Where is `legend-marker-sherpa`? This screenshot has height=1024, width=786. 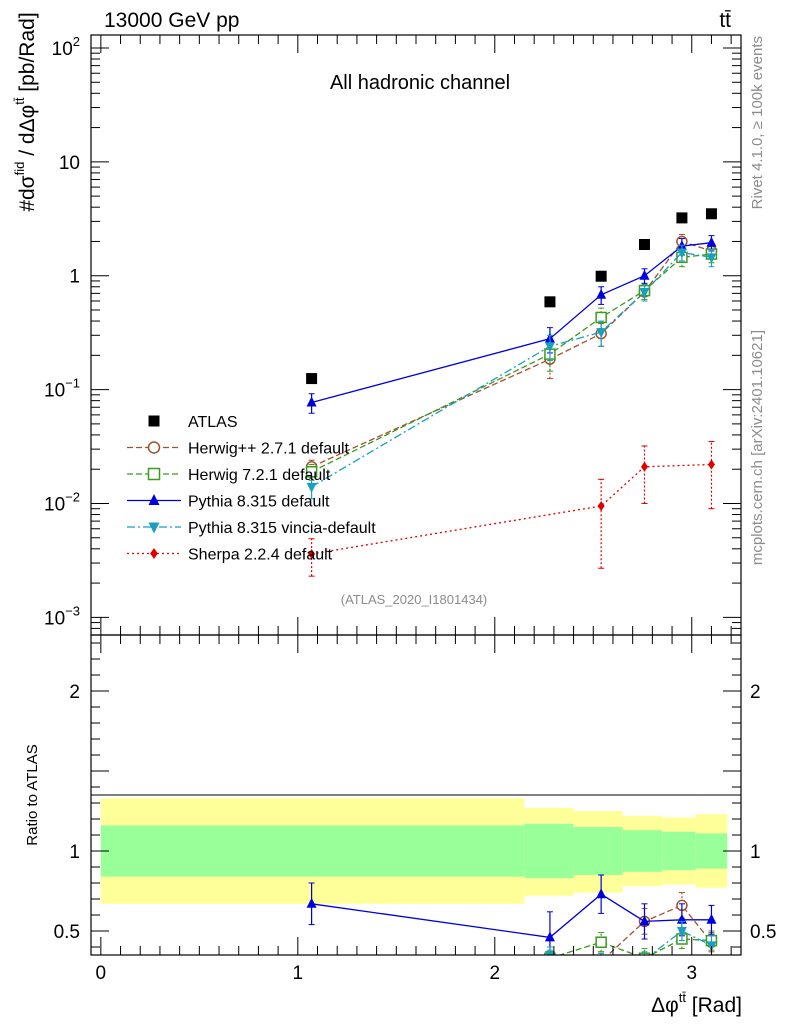
legend-marker-sherpa is located at coordinates (154, 553).